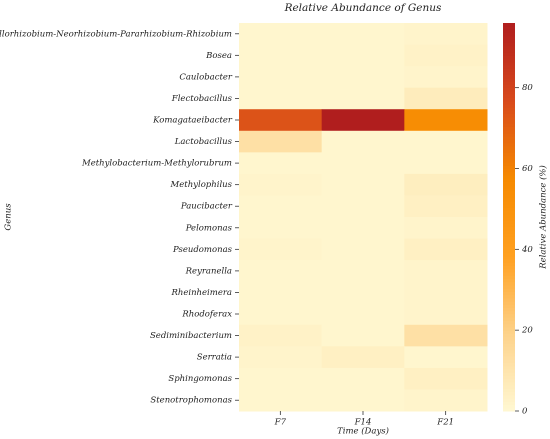 The height and width of the screenshot is (439, 550). Describe the element at coordinates (209, 228) in the screenshot. I see `y-tick-label: Pelomonas` at that location.